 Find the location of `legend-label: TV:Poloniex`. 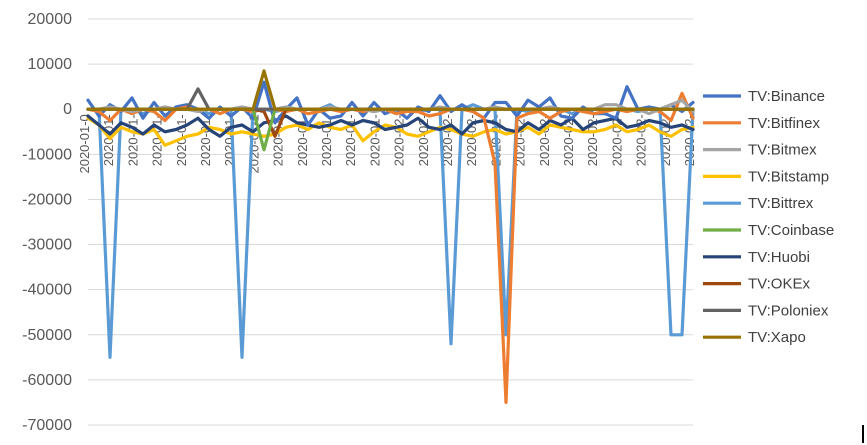

legend-label: TV:Poloniex is located at coordinates (788, 310).